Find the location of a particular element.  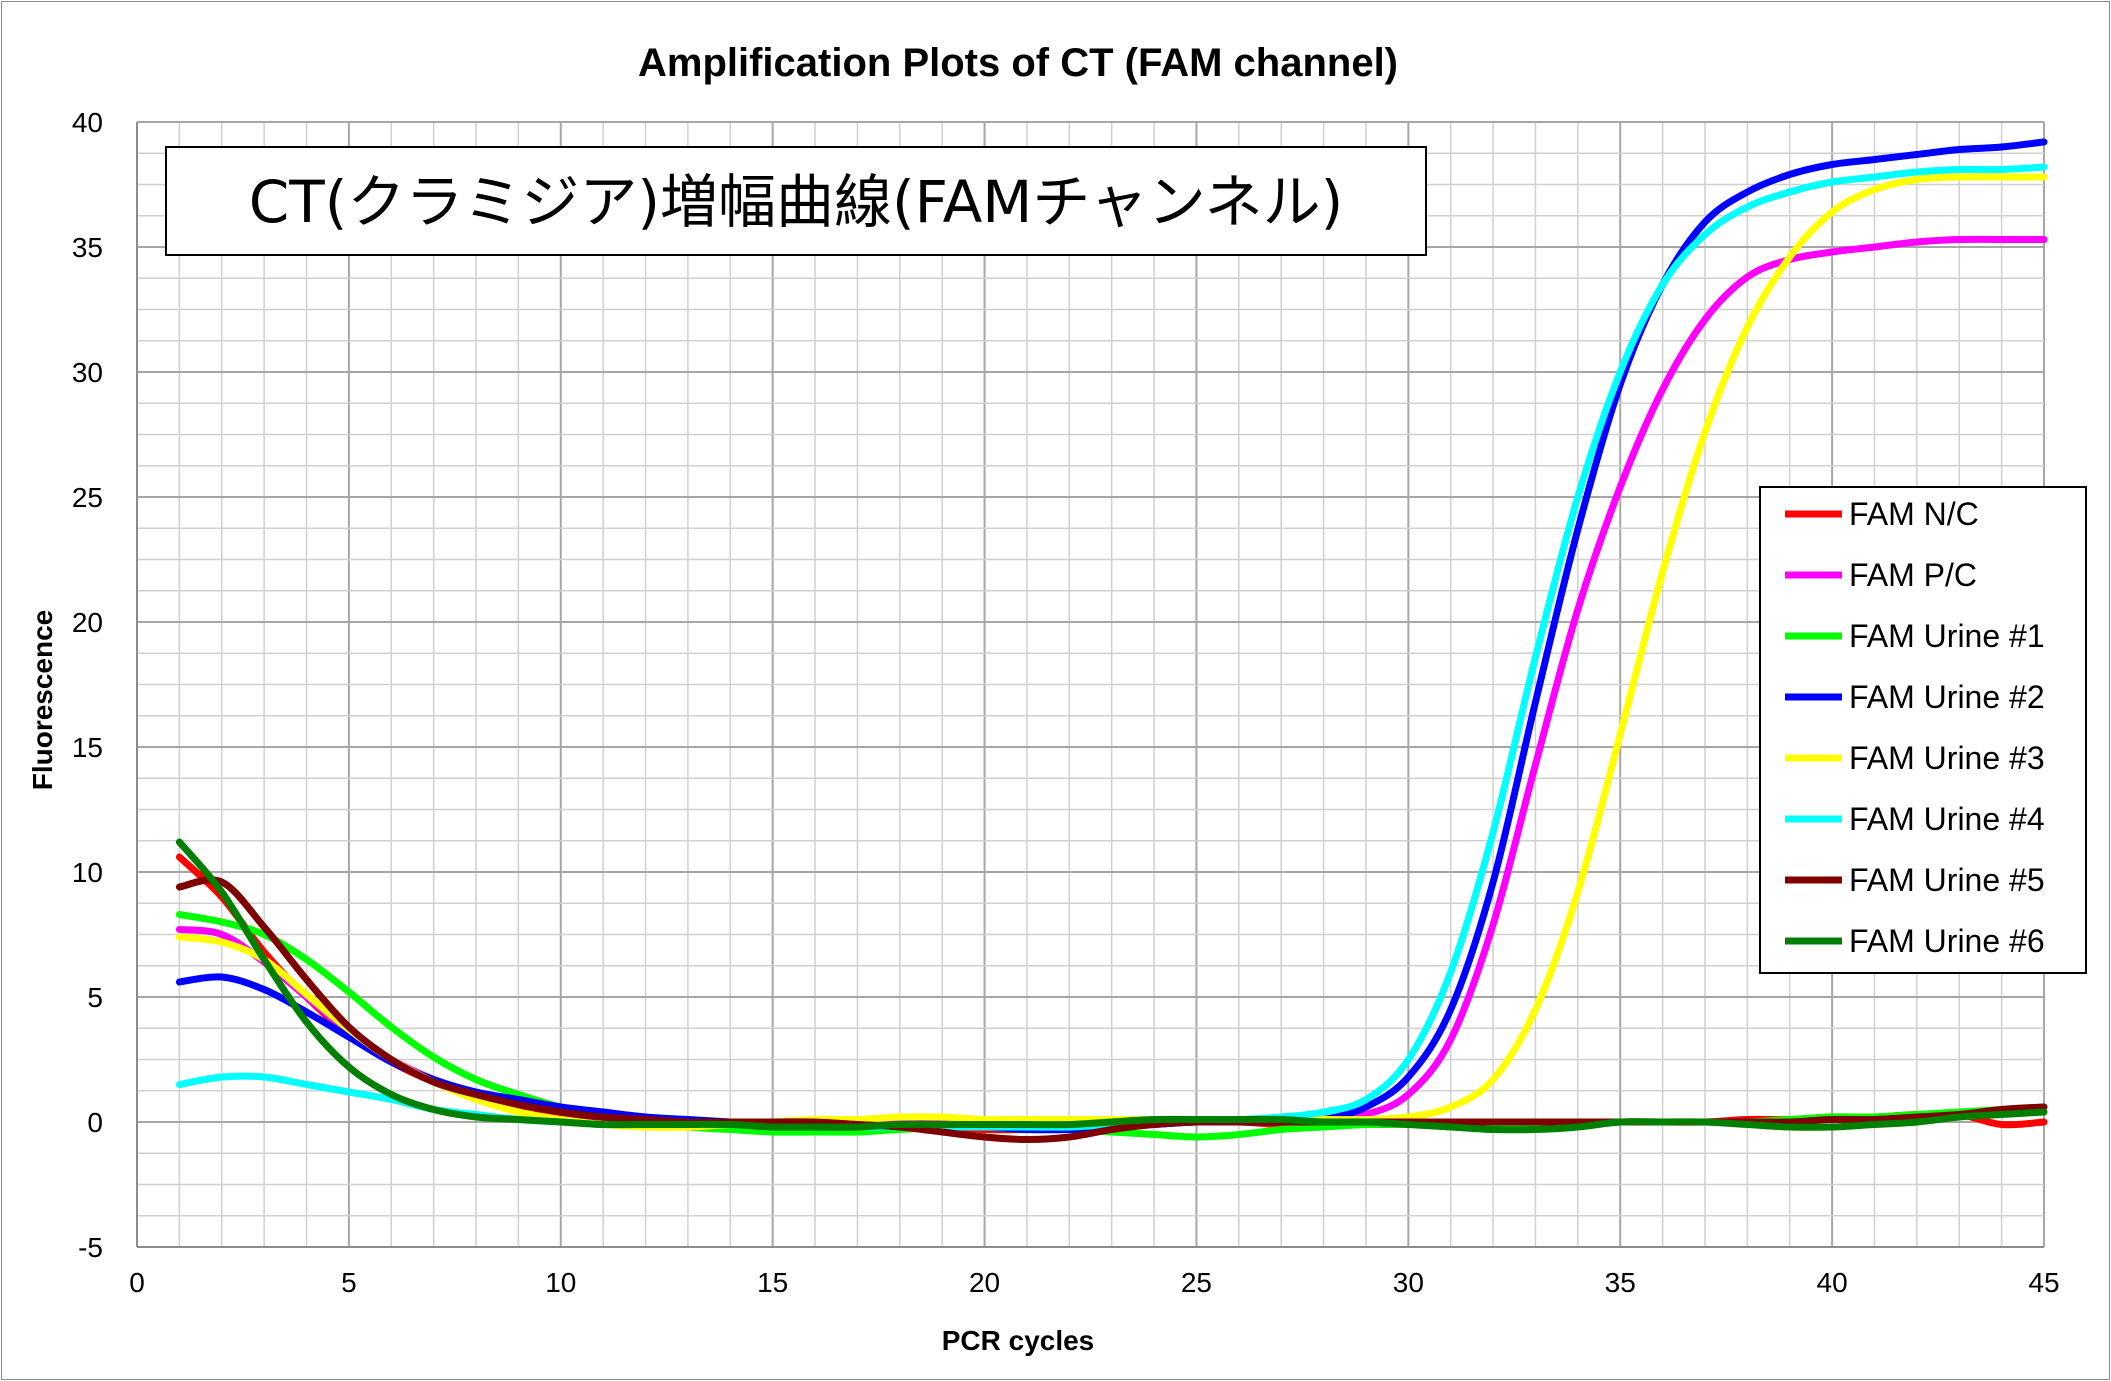

y-tick-label: 30 is located at coordinates (87, 372).